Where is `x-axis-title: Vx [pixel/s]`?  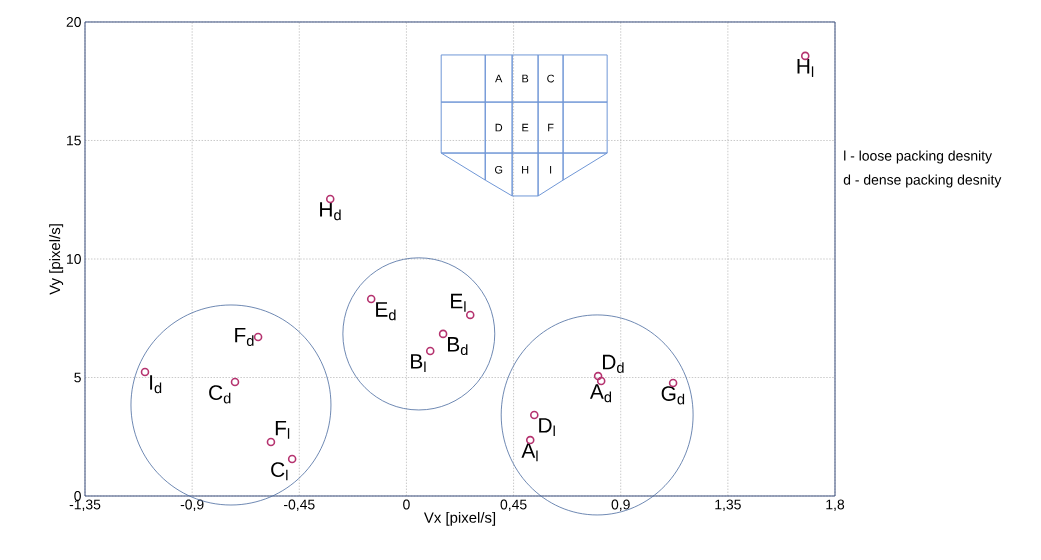 x-axis-title: Vx [pixel/s] is located at coordinates (459, 518).